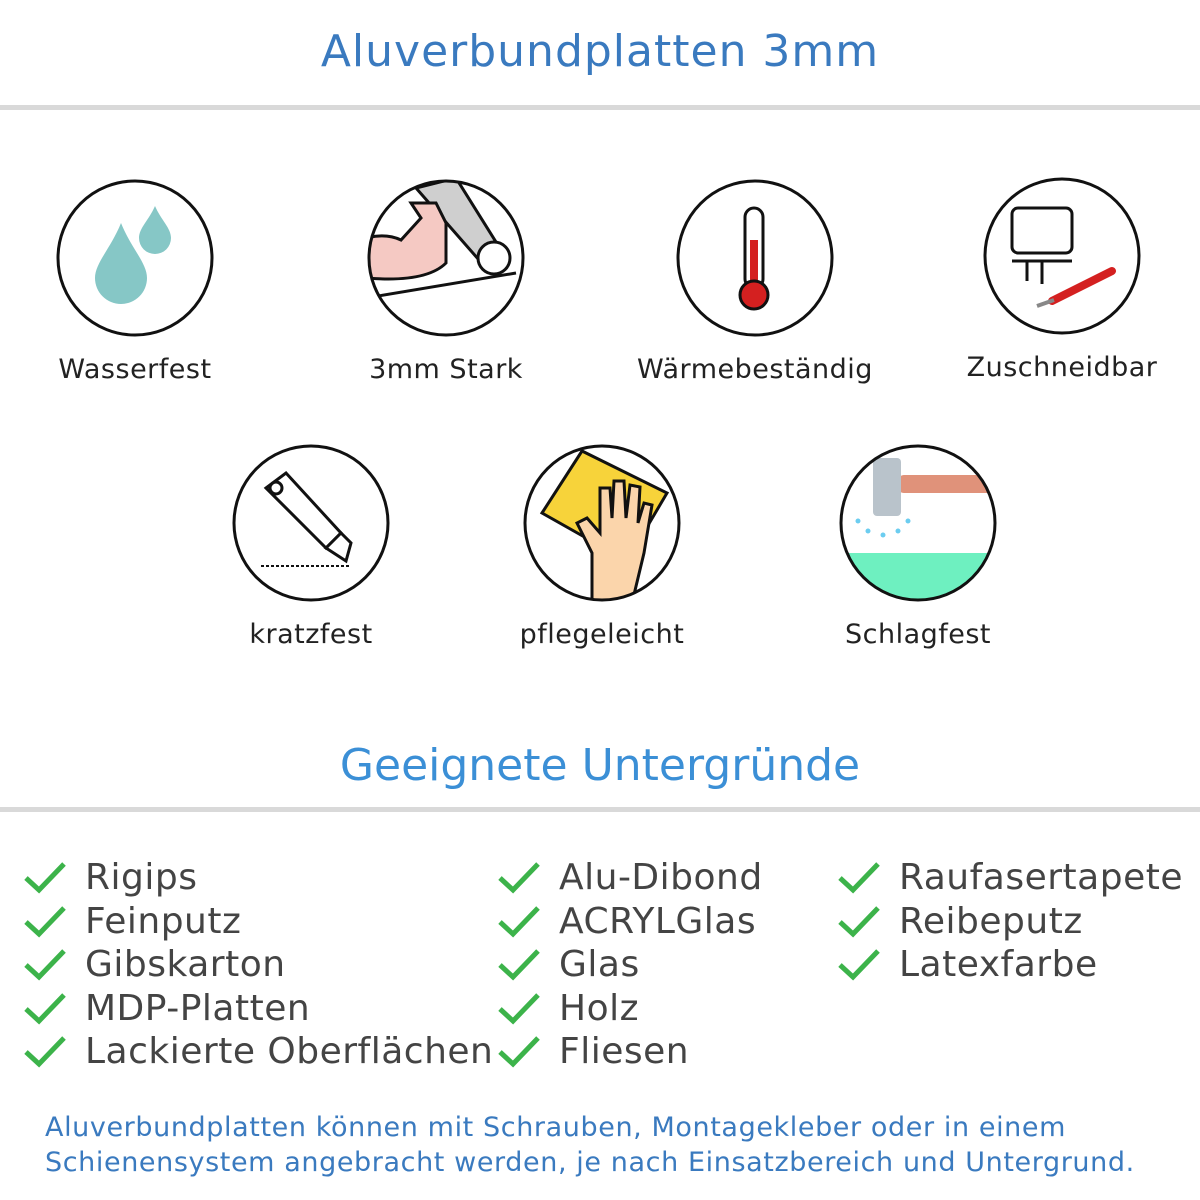  What do you see at coordinates (991, 921) in the screenshot?
I see `surface-label: Reibeputz` at bounding box center [991, 921].